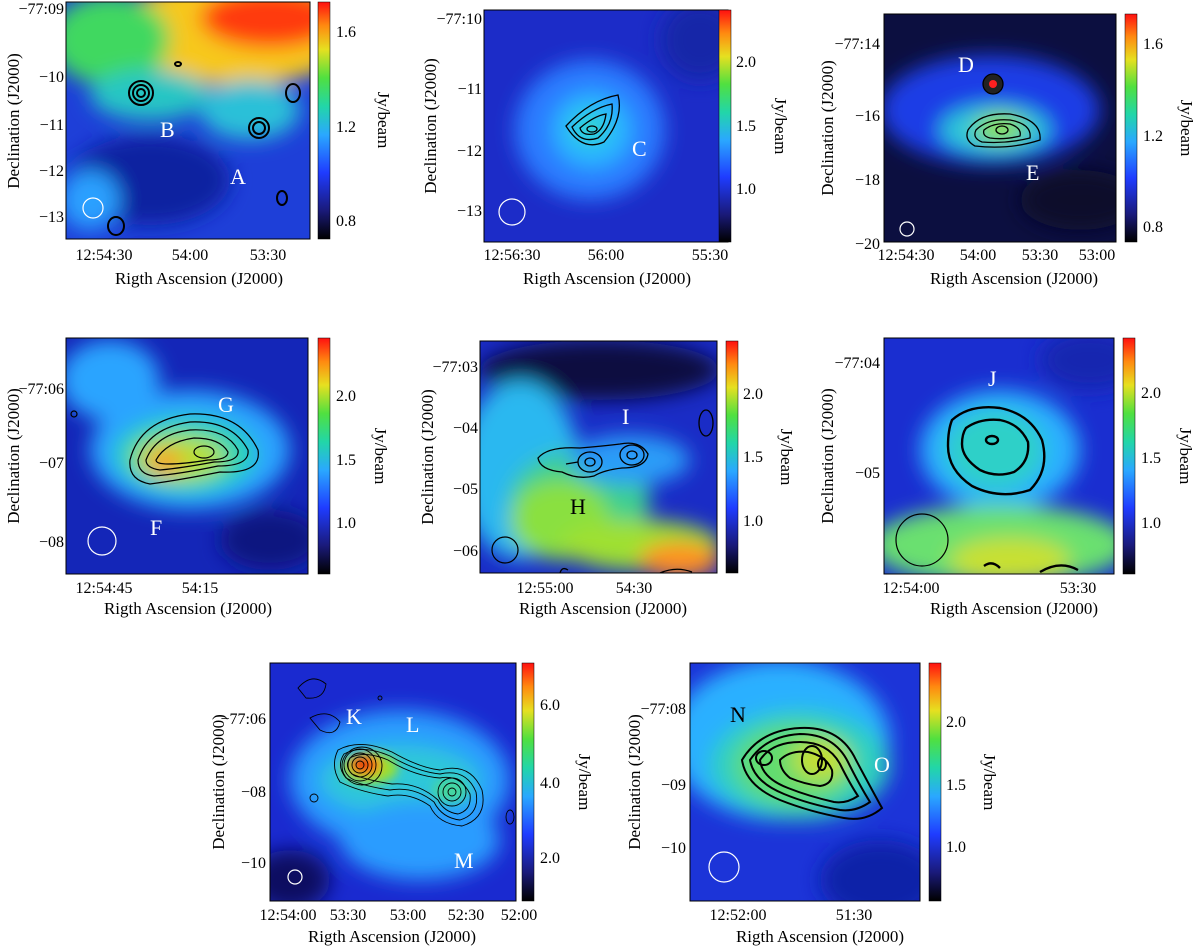  I want to click on panel-4-source-label: F, so click(156, 527).